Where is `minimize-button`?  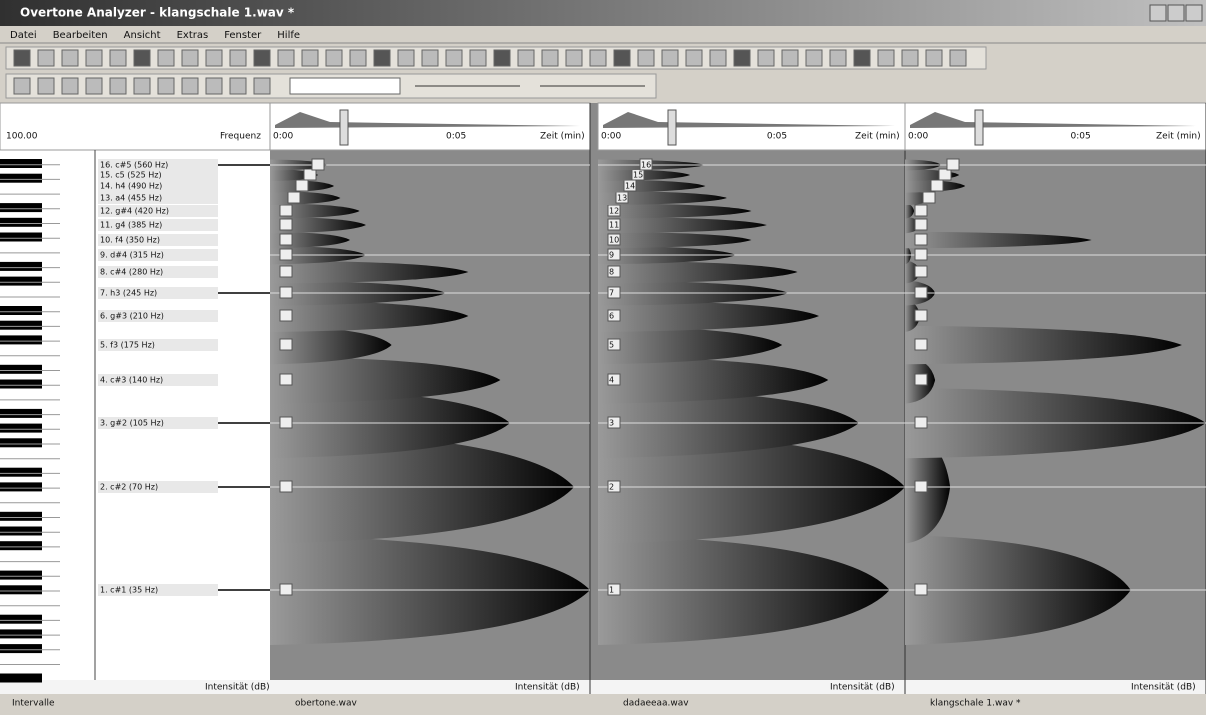
minimize-button is located at coordinates (1158, 13).